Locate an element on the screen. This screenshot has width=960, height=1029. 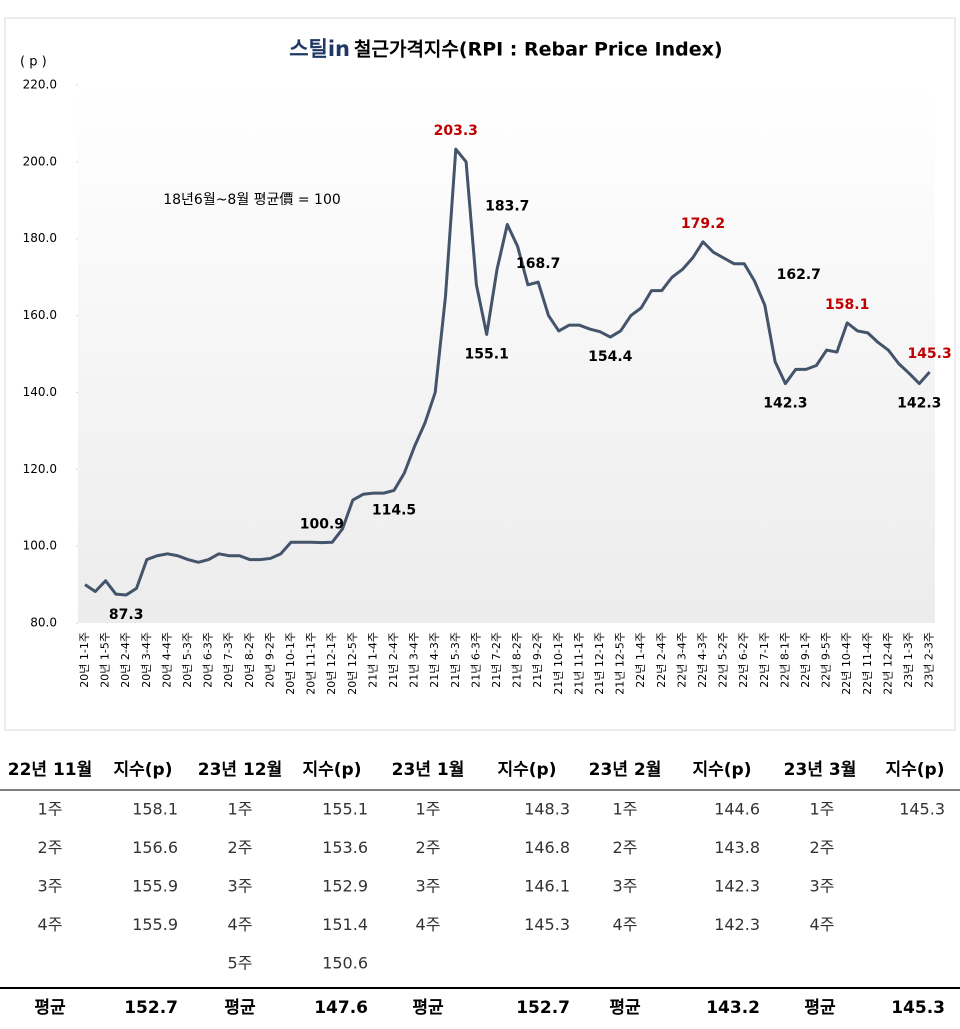
x-tick-label: 22년 11-4주 is located at coordinates (867, 663).